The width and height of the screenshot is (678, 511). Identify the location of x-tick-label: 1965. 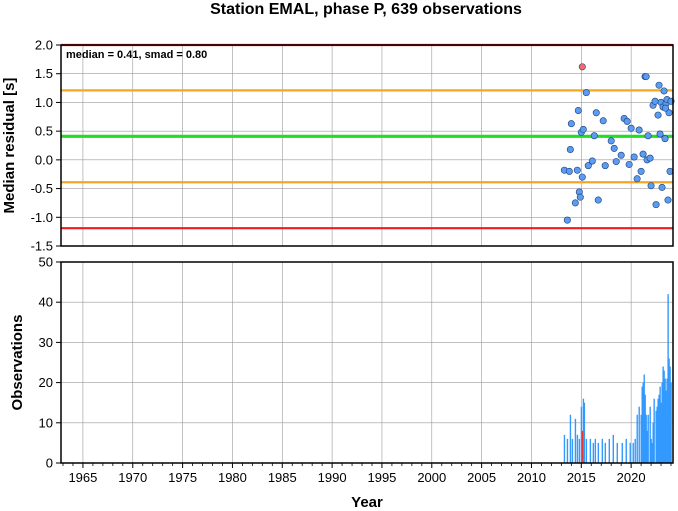
(82, 477).